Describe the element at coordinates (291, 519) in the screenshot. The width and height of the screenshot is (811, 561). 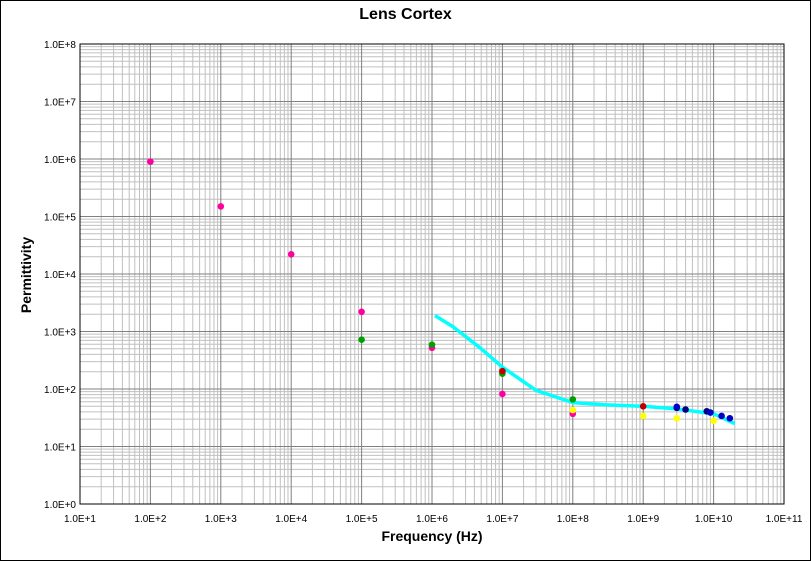
I see `x-tick-label: 1.0E+4` at that location.